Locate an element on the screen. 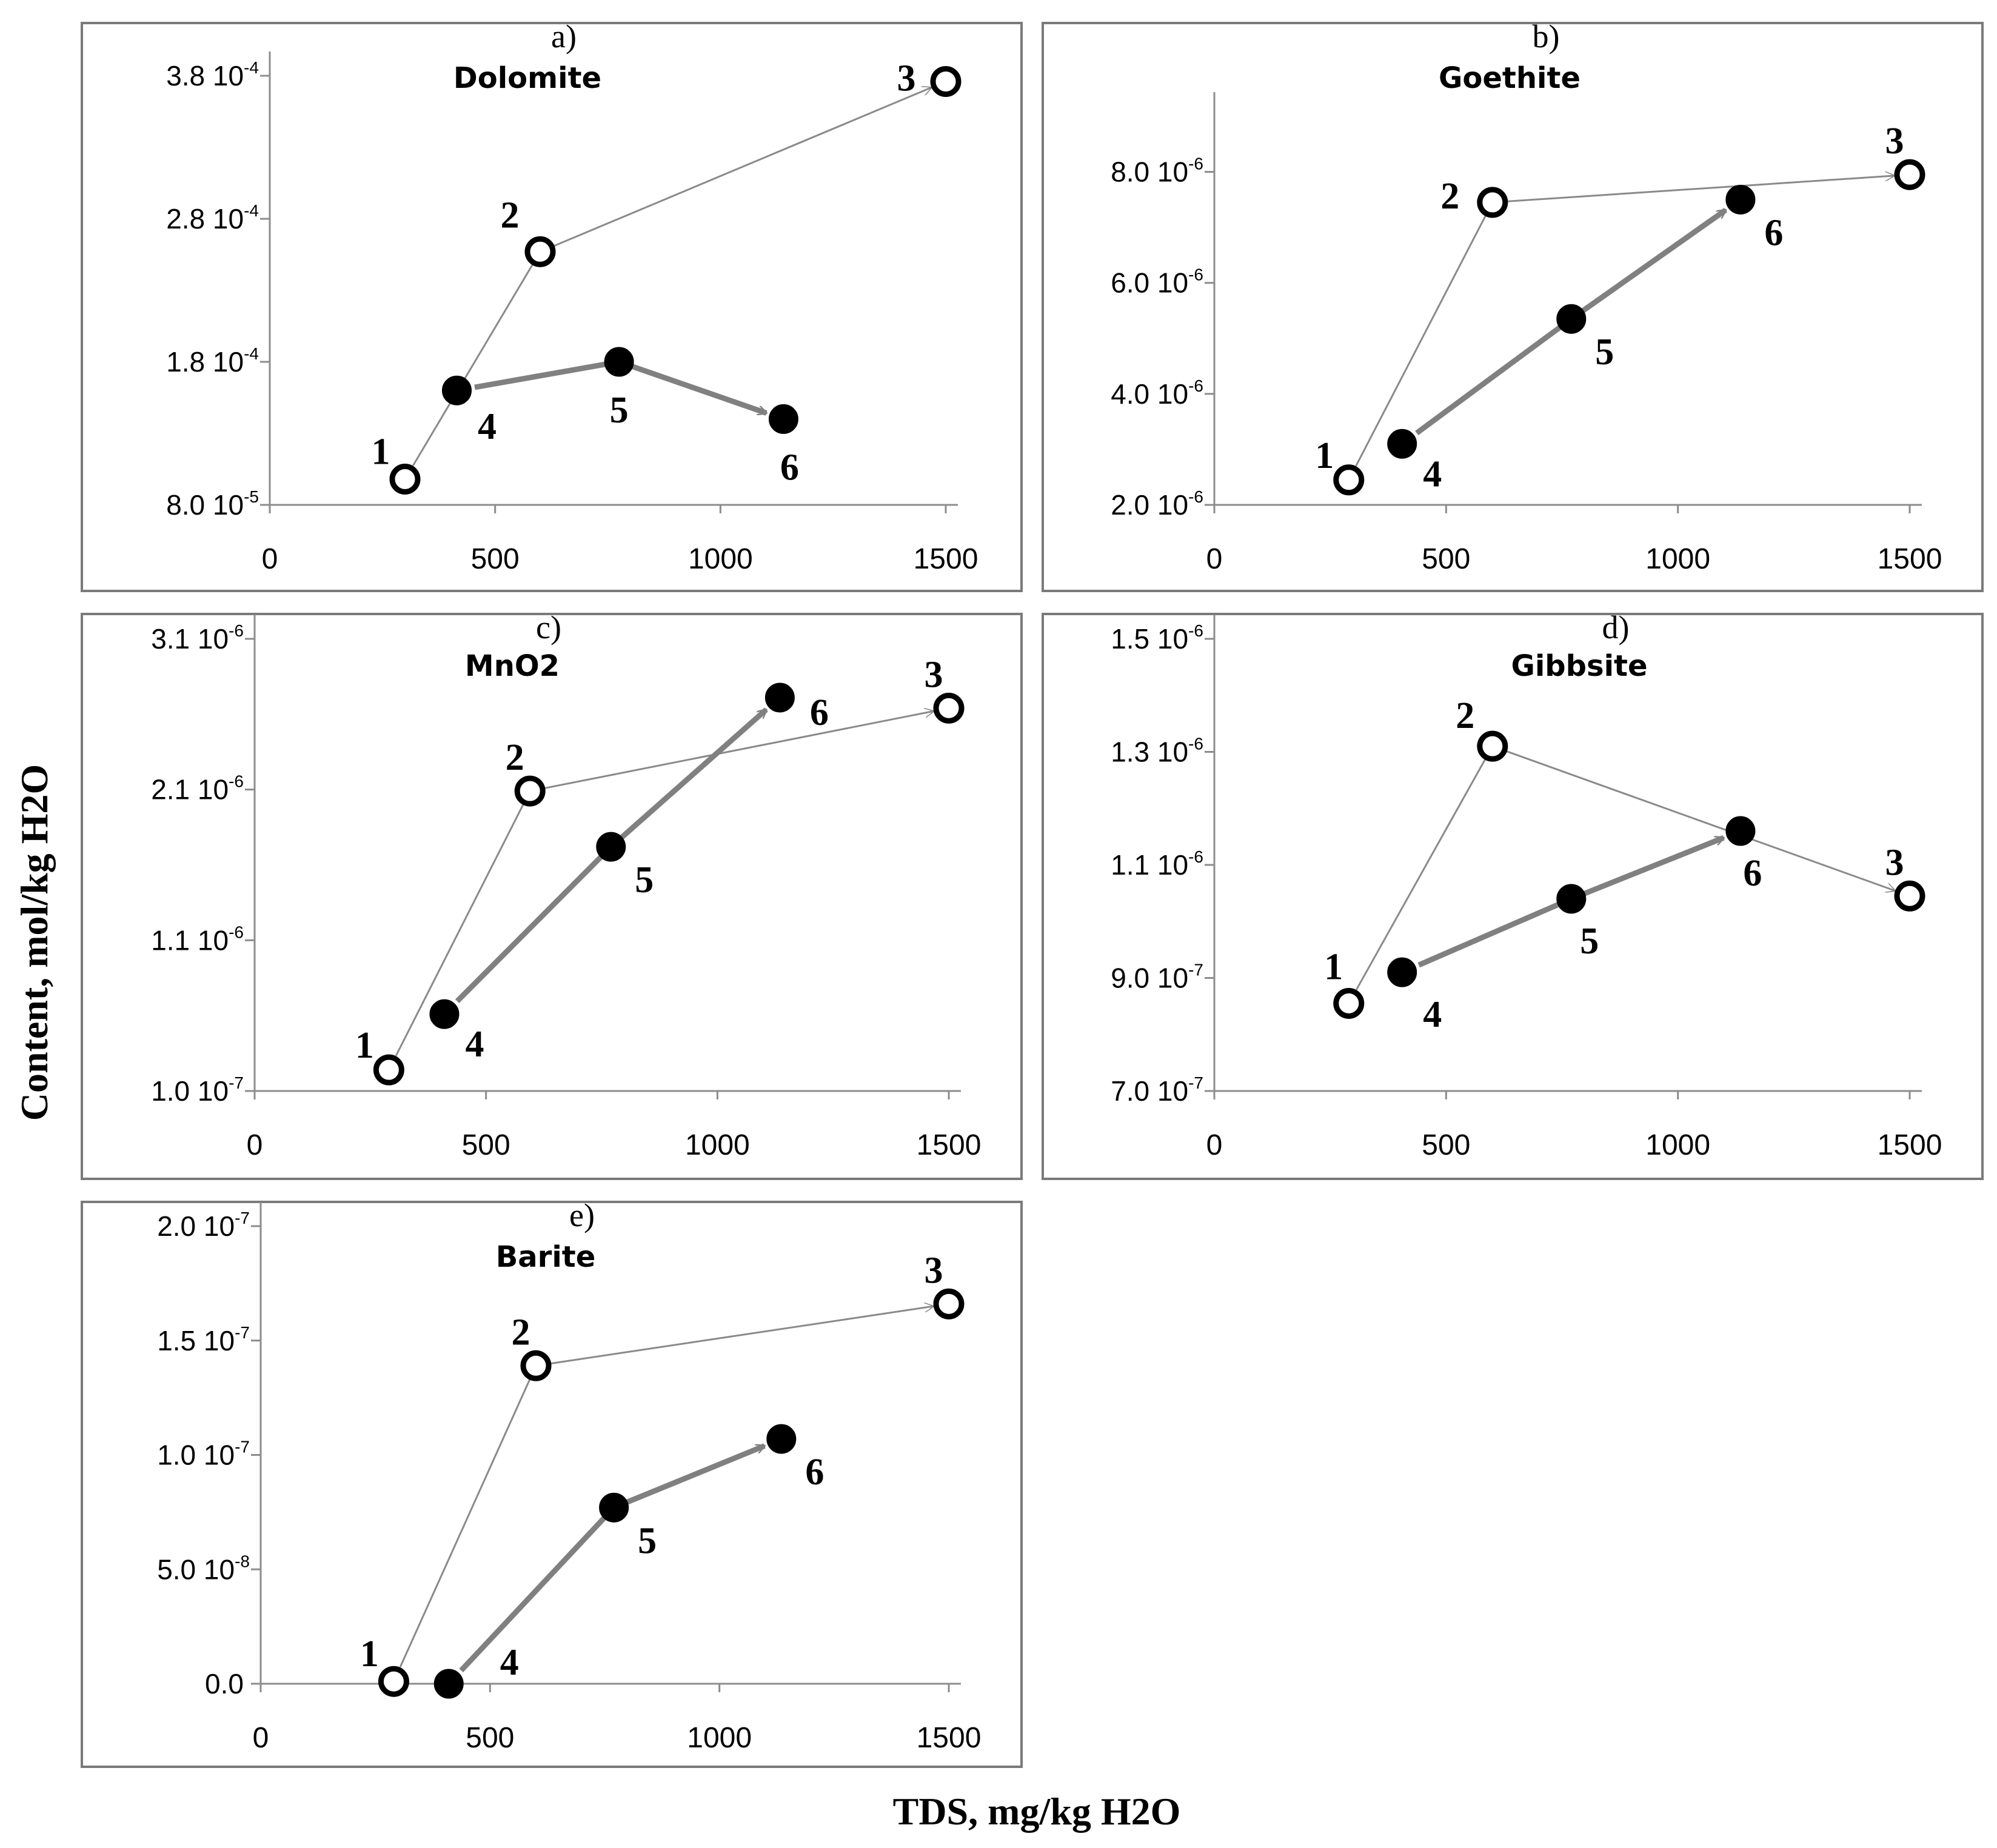 Image resolution: width=1997 pixels, height=1848 pixels. y-tick-label: 5.0 10-8 is located at coordinates (203, 1569).